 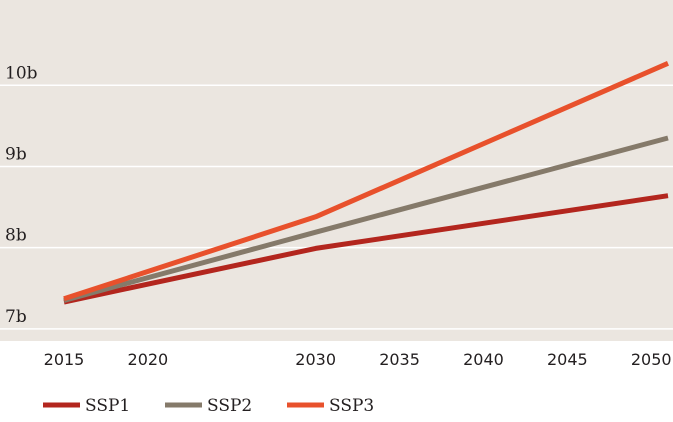 I want to click on legend: SSP1 SSP2 SSP3, so click(x=208, y=406).